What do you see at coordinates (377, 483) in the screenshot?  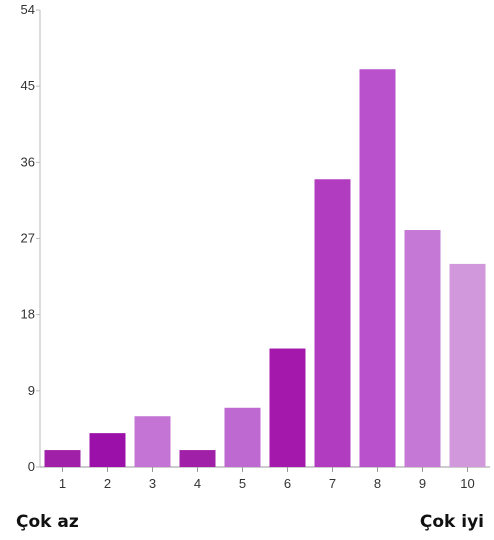 I see `x-tick-label: 8` at bounding box center [377, 483].